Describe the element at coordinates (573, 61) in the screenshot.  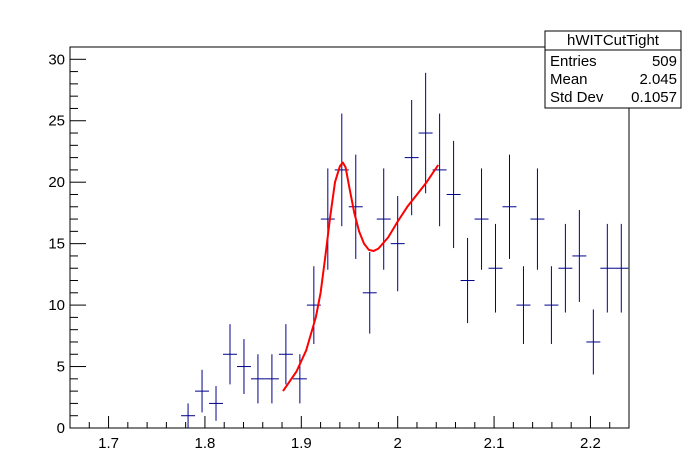
I see `stats-entries-label: Entries` at that location.